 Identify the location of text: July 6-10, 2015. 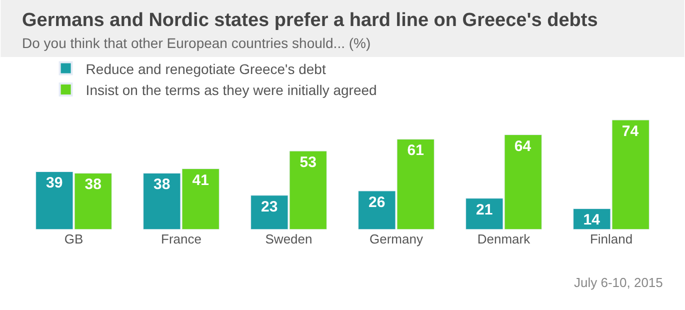
(618, 282).